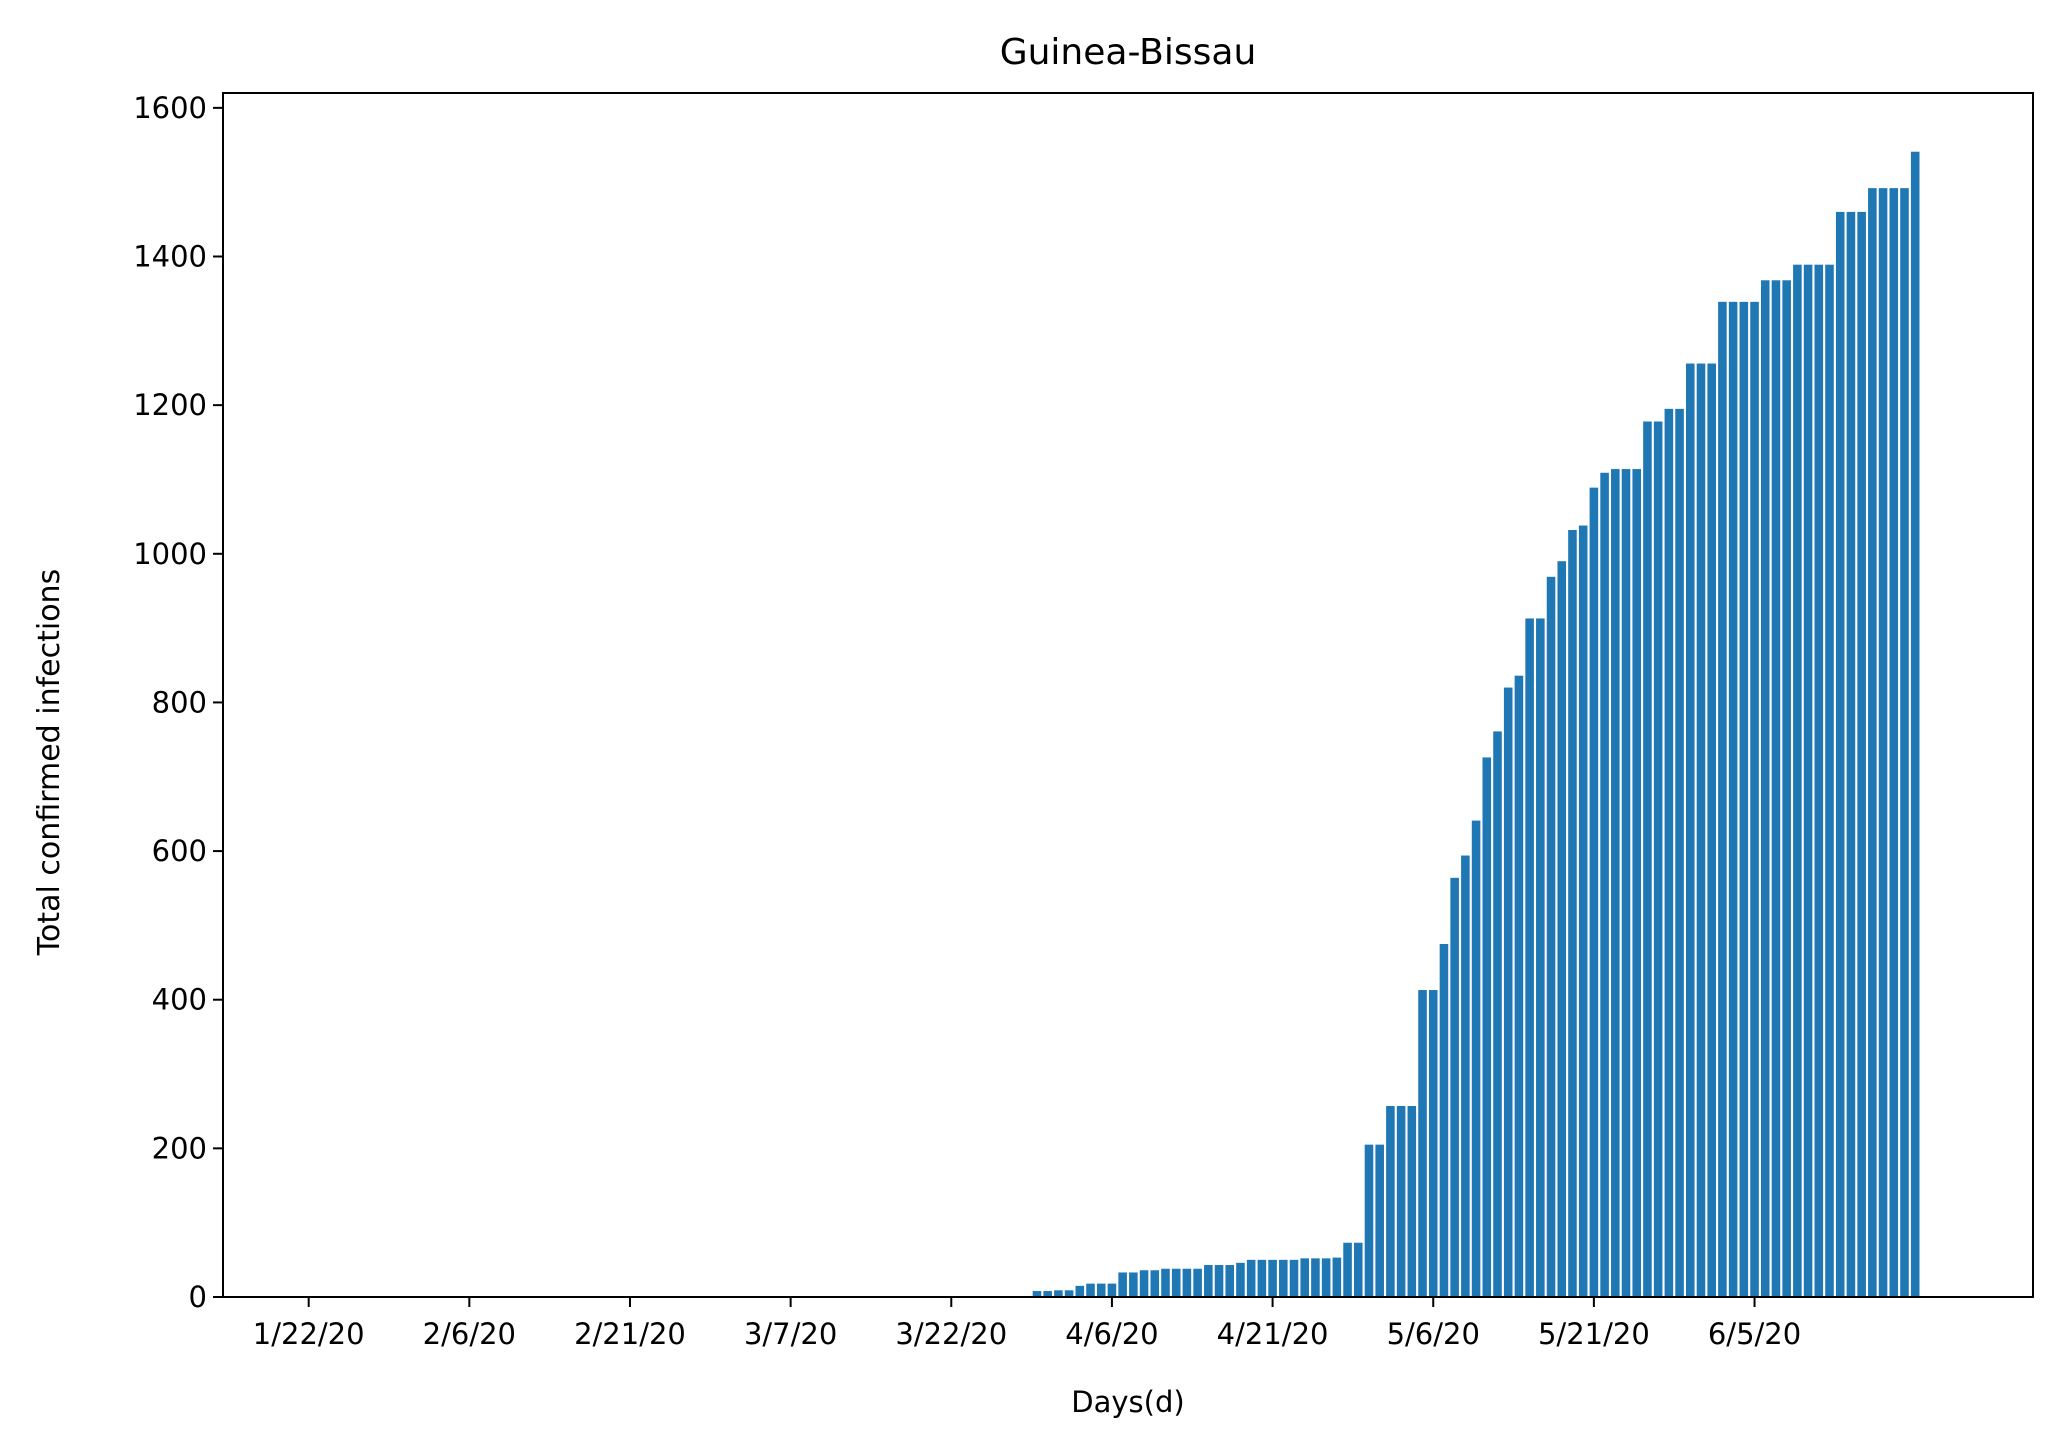 This screenshot has width=2051, height=1453. What do you see at coordinates (198, 1297) in the screenshot?
I see `y-tick-label: 0` at bounding box center [198, 1297].